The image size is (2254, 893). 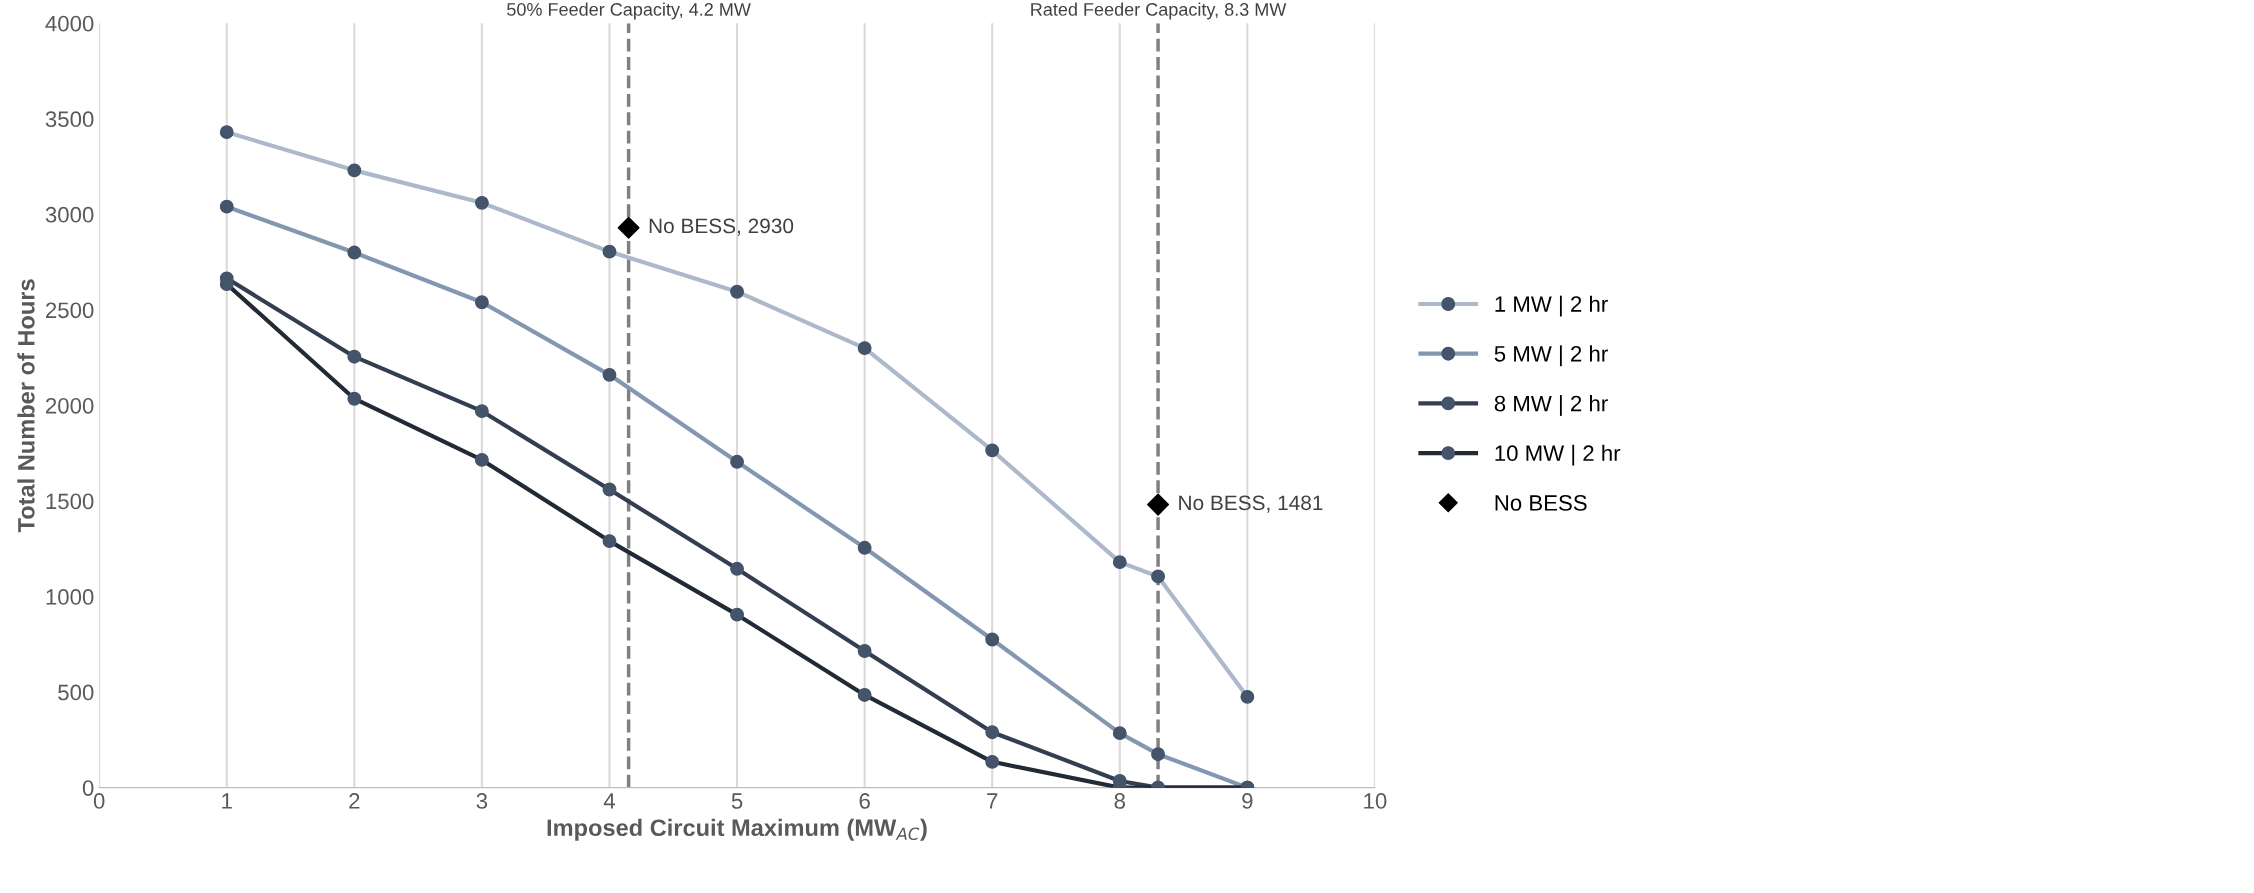 I want to click on x-tick-label: 3, so click(x=482, y=801).